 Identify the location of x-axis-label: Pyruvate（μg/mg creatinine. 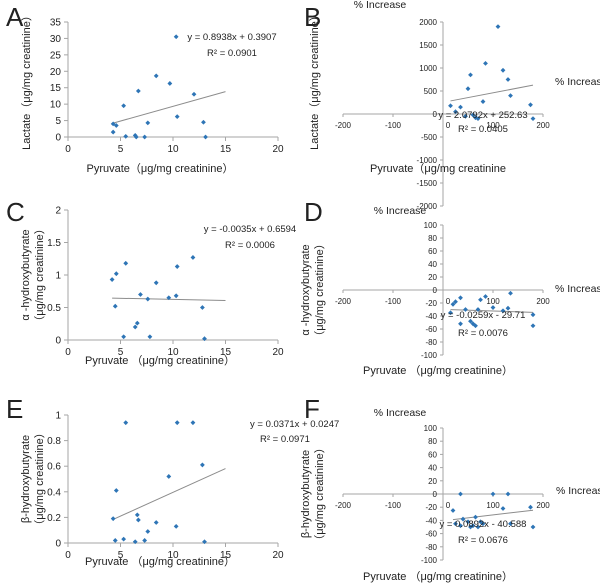
(438, 168).